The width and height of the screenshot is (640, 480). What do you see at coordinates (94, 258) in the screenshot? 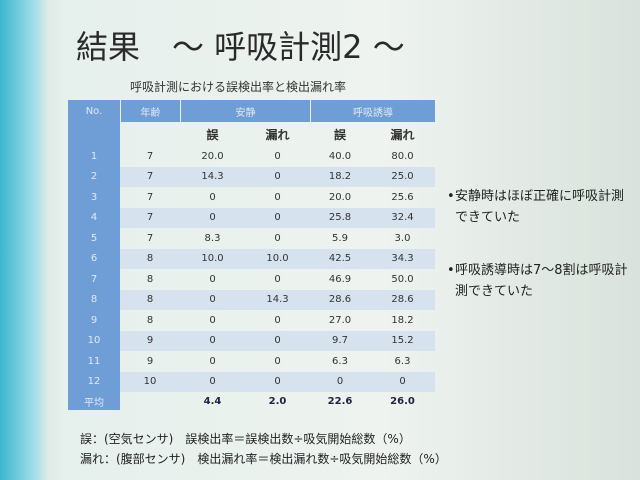
I see `table-cell: 6` at bounding box center [94, 258].